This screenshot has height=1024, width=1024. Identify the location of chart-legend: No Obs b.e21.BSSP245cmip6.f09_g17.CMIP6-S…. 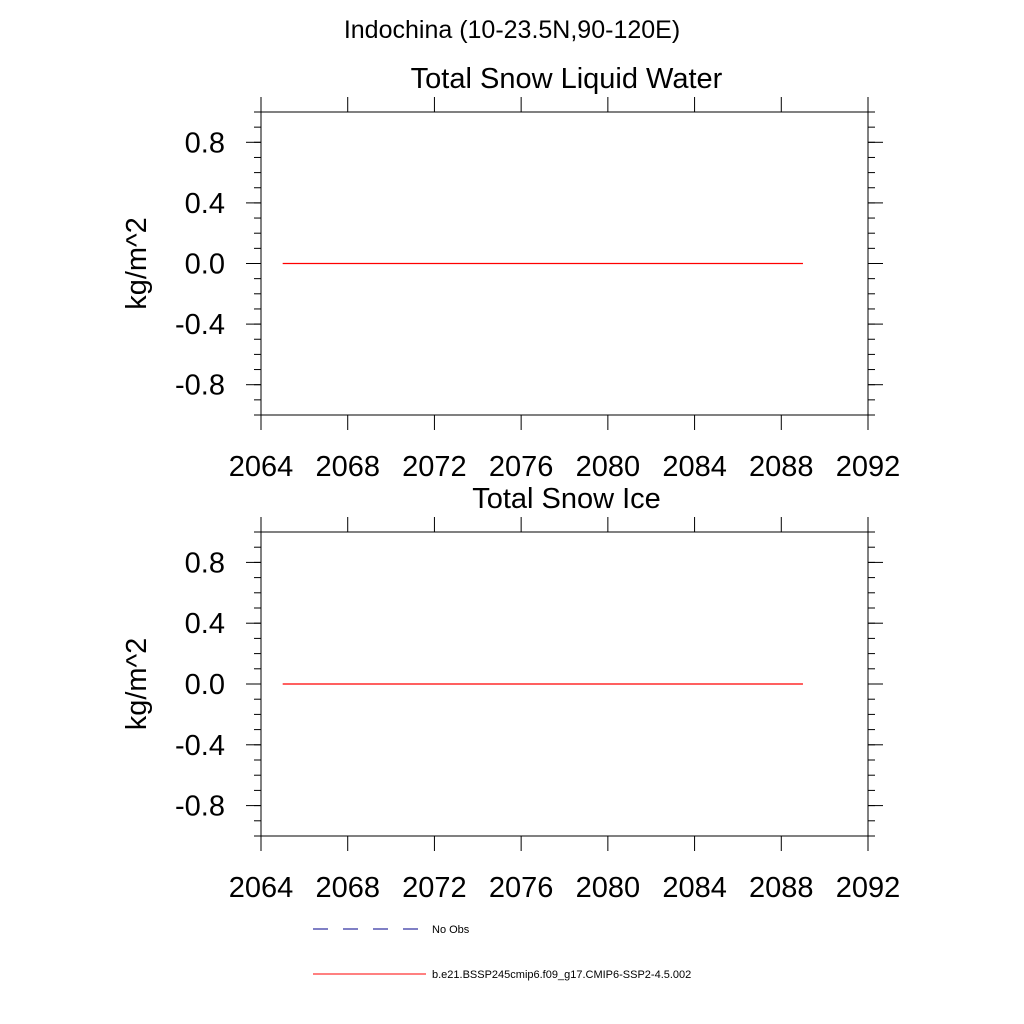
(502, 952).